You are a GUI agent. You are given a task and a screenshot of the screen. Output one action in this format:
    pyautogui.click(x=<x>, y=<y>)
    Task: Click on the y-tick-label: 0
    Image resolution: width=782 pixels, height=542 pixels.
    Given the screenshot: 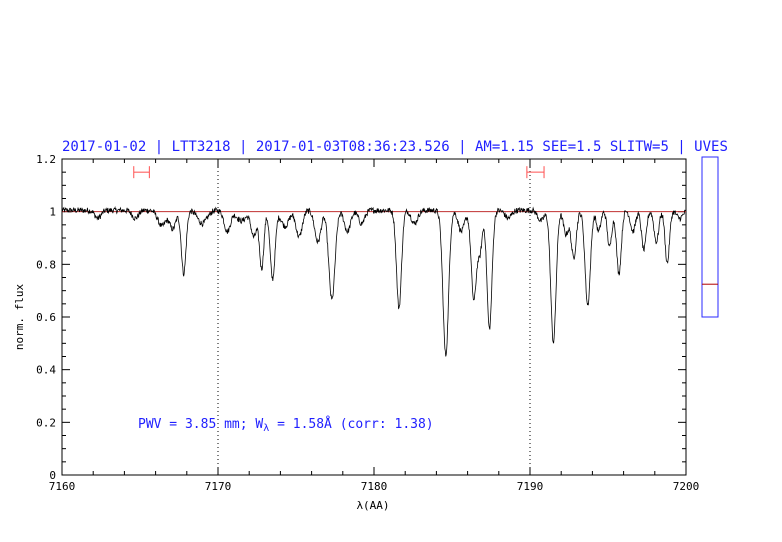 What is the action you would take?
    pyautogui.click(x=52, y=475)
    